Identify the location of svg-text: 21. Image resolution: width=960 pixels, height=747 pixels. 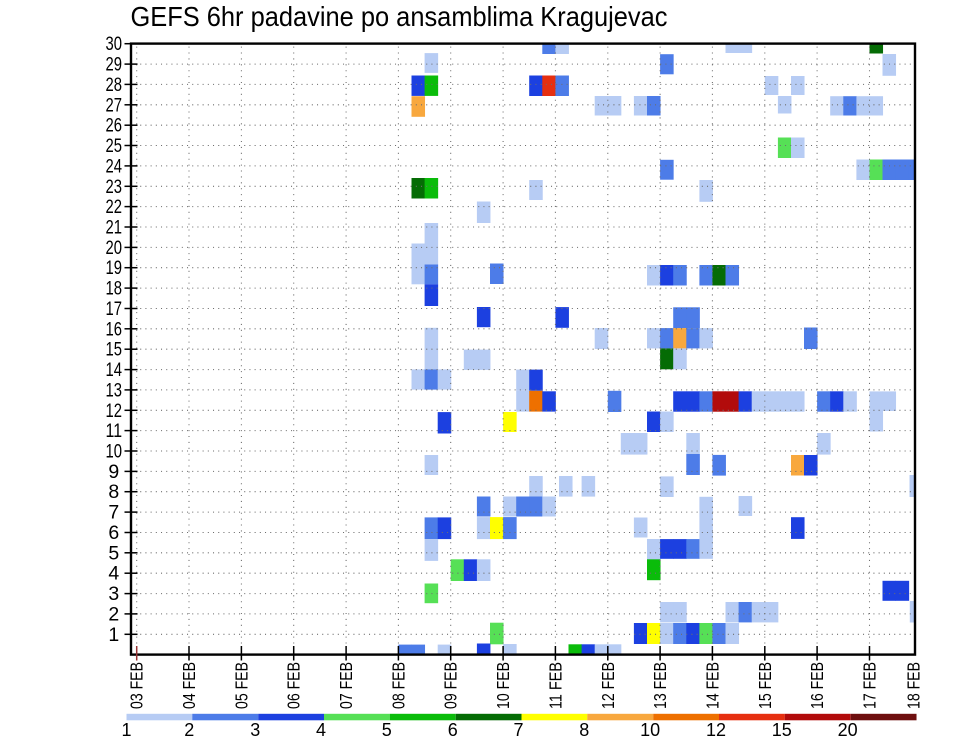
(114, 228).